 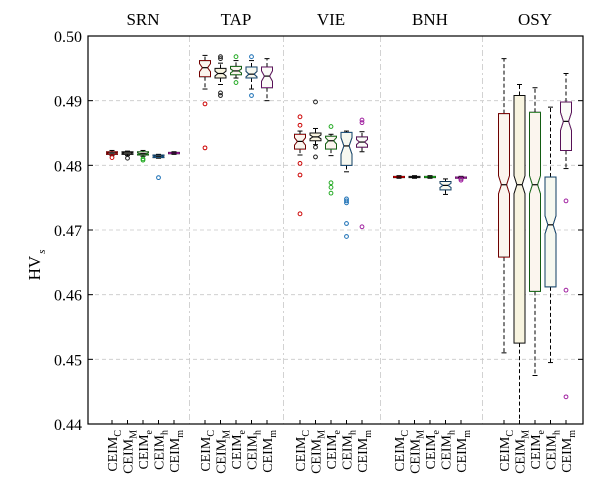 I want to click on box-osy-M, so click(x=519, y=254).